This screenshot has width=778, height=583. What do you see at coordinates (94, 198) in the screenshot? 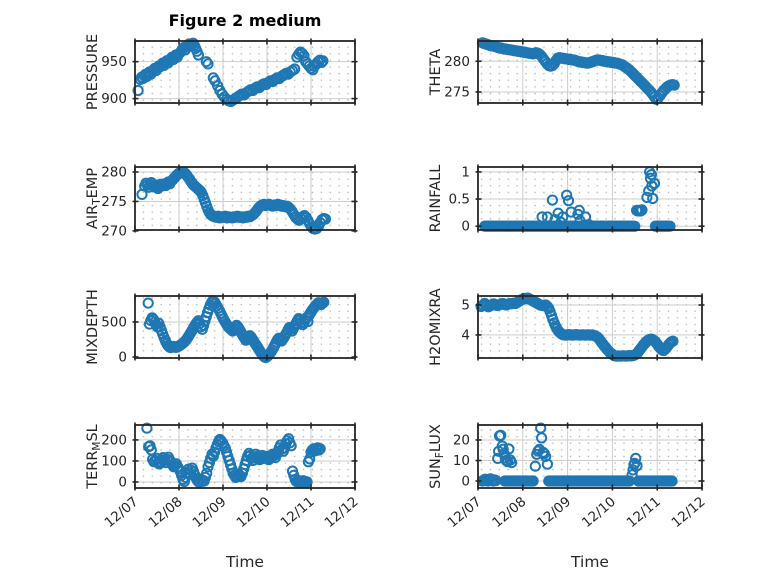
I see `y-axis-label-air-temp: AIRTEMP` at bounding box center [94, 198].